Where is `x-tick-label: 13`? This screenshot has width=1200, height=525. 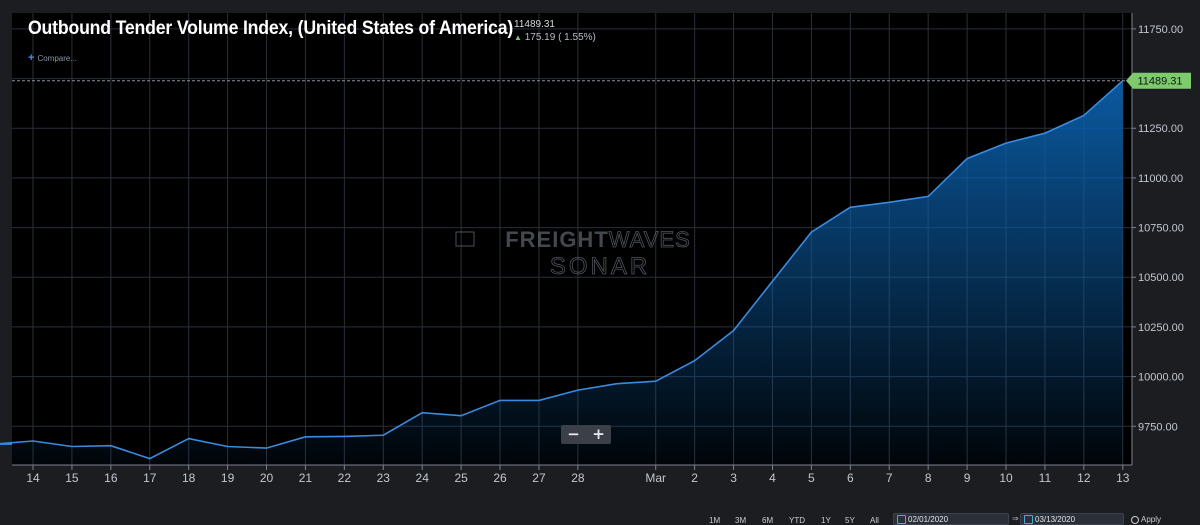
x-tick-label: 13 is located at coordinates (1123, 478).